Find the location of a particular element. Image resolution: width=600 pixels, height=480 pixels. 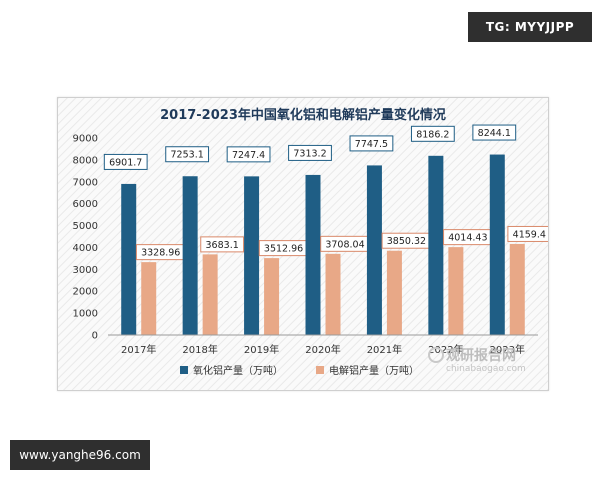

y-tick-label: 6000 is located at coordinates (85, 204).